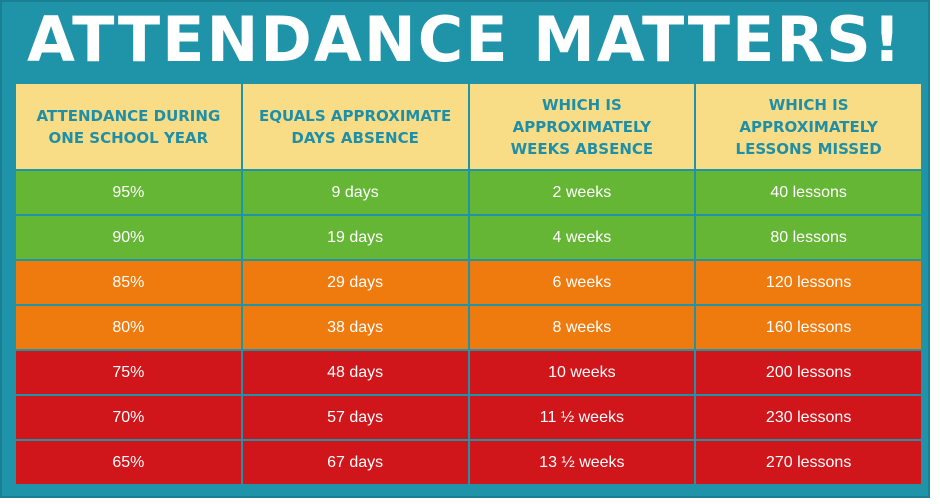 The image size is (940, 504). Describe the element at coordinates (808, 417) in the screenshot. I see `lessons-cell: 230 lessons` at that location.